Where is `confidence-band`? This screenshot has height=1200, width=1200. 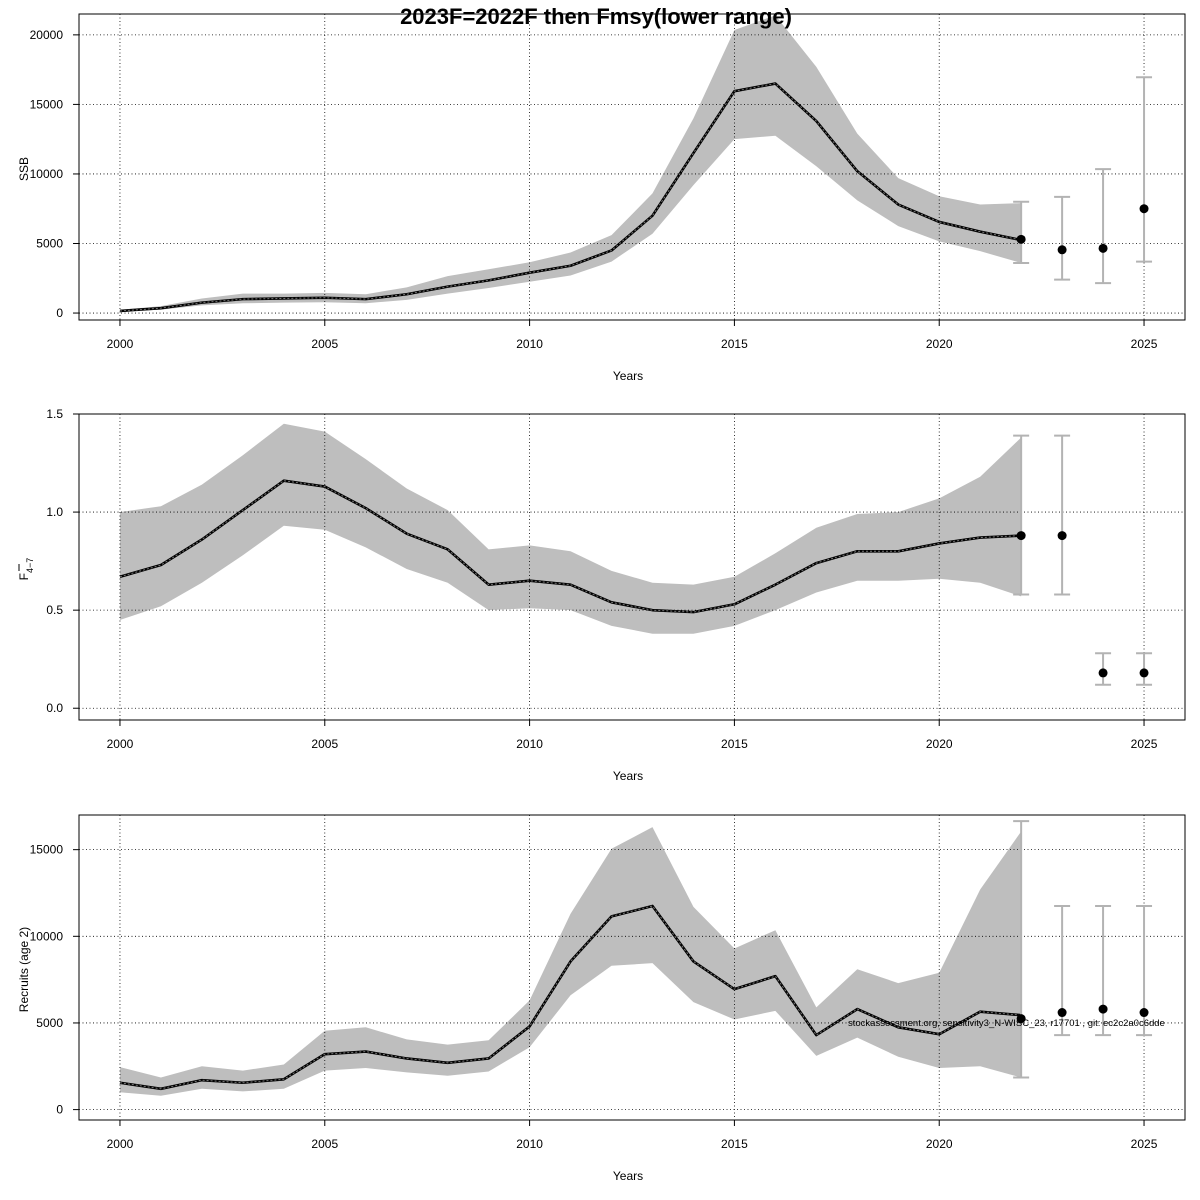
confidence-band is located at coordinates (570, 528).